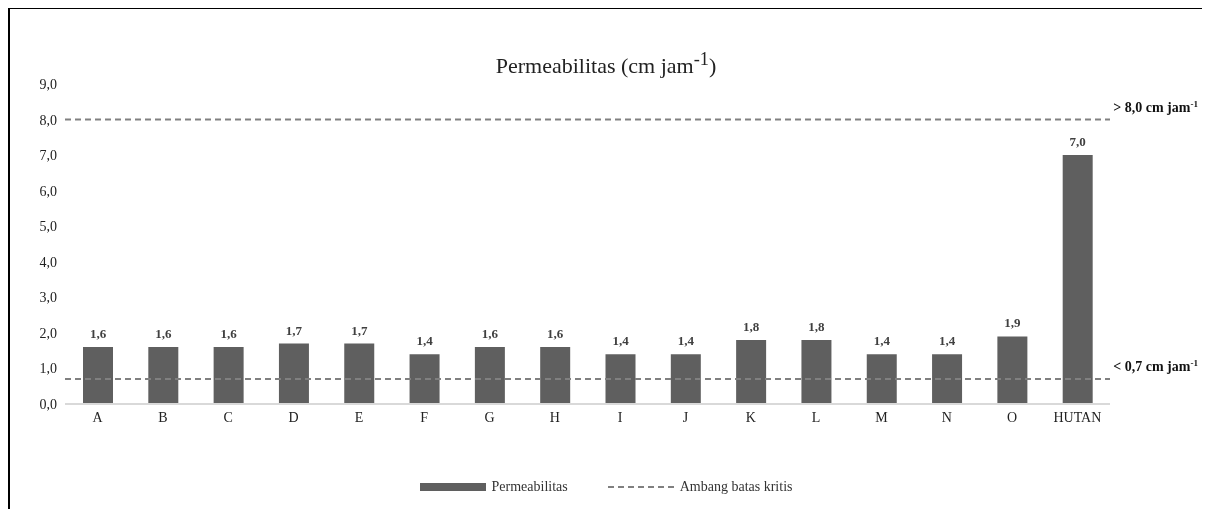 This screenshot has width=1209, height=510. What do you see at coordinates (48, 369) in the screenshot?
I see `y-tick-label: 1,0` at bounding box center [48, 369].